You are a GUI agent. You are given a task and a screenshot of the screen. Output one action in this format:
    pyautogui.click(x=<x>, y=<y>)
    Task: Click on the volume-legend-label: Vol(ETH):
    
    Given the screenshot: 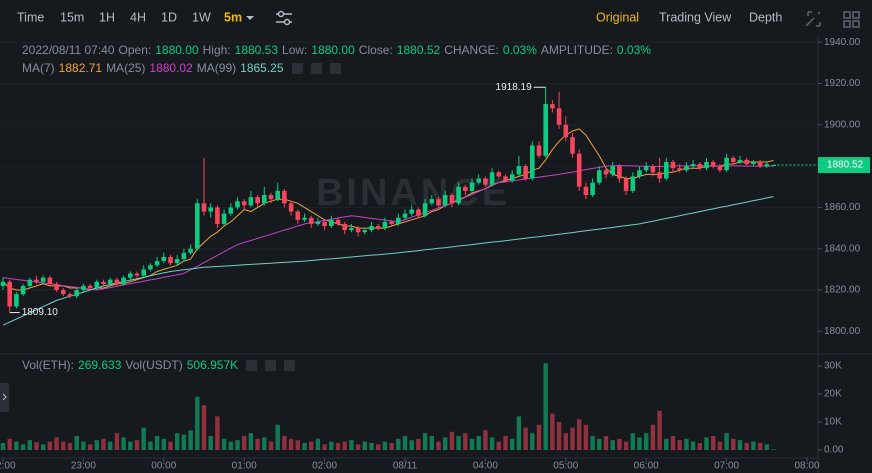 What is the action you would take?
    pyautogui.click(x=48, y=365)
    